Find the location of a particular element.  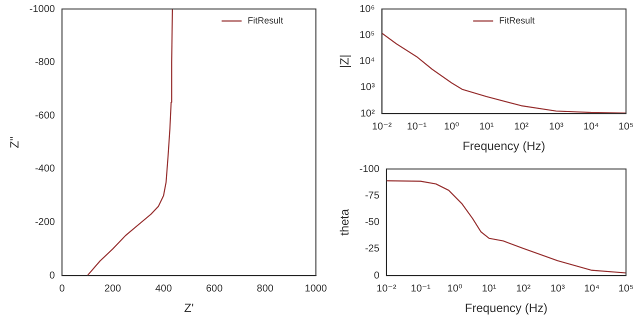

x-tick-label: 400 is located at coordinates (163, 288).